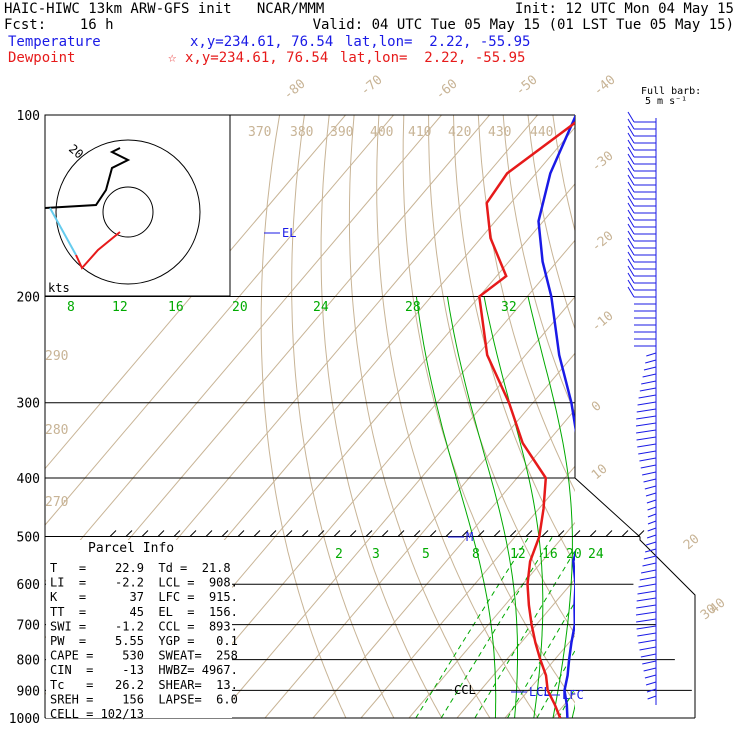 This screenshot has width=740, height=740. Describe the element at coordinates (262, 42) in the screenshot. I see `temperature-xy: x,y=234.61, 76.54` at that location.